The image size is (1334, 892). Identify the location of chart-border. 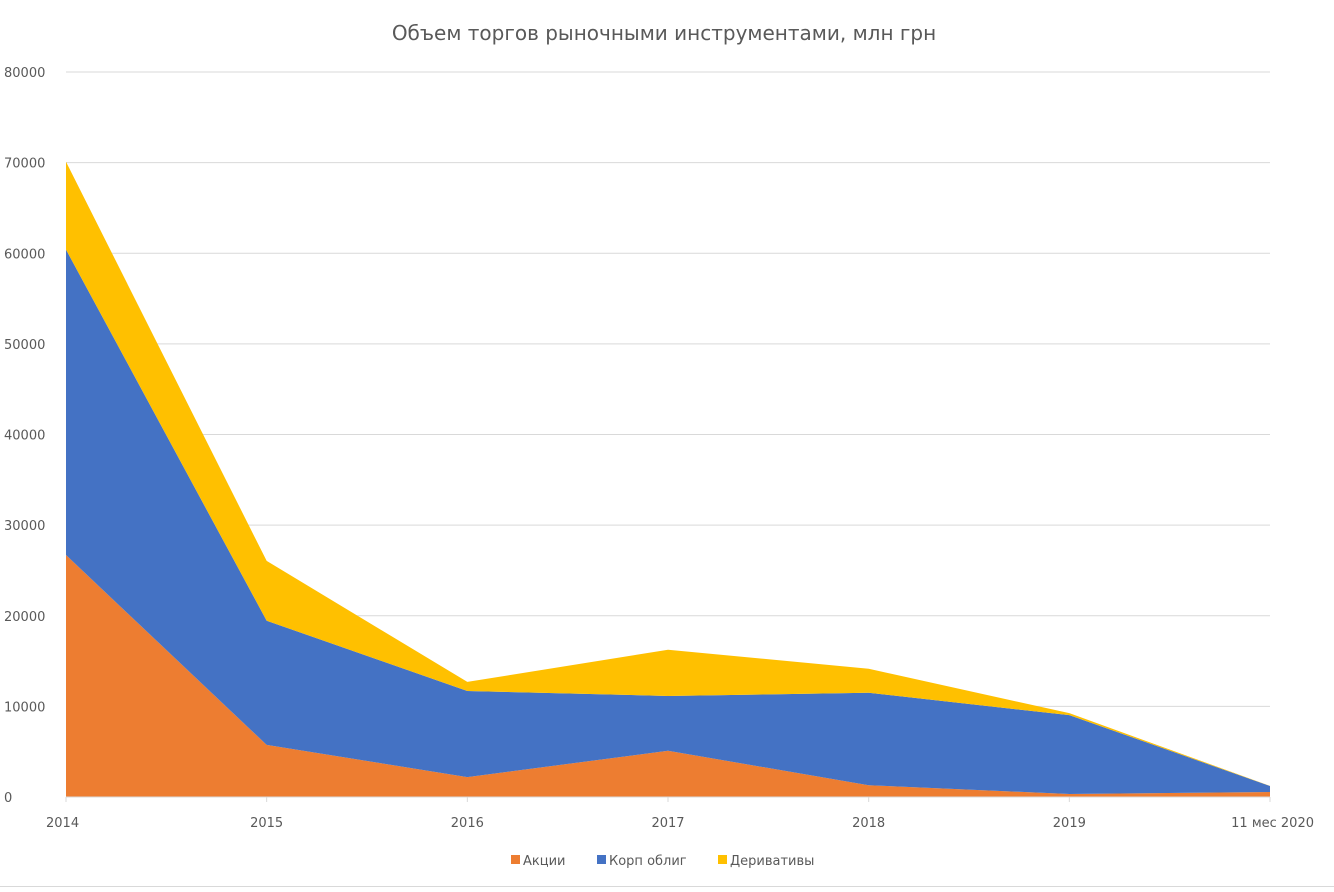
(667, 886).